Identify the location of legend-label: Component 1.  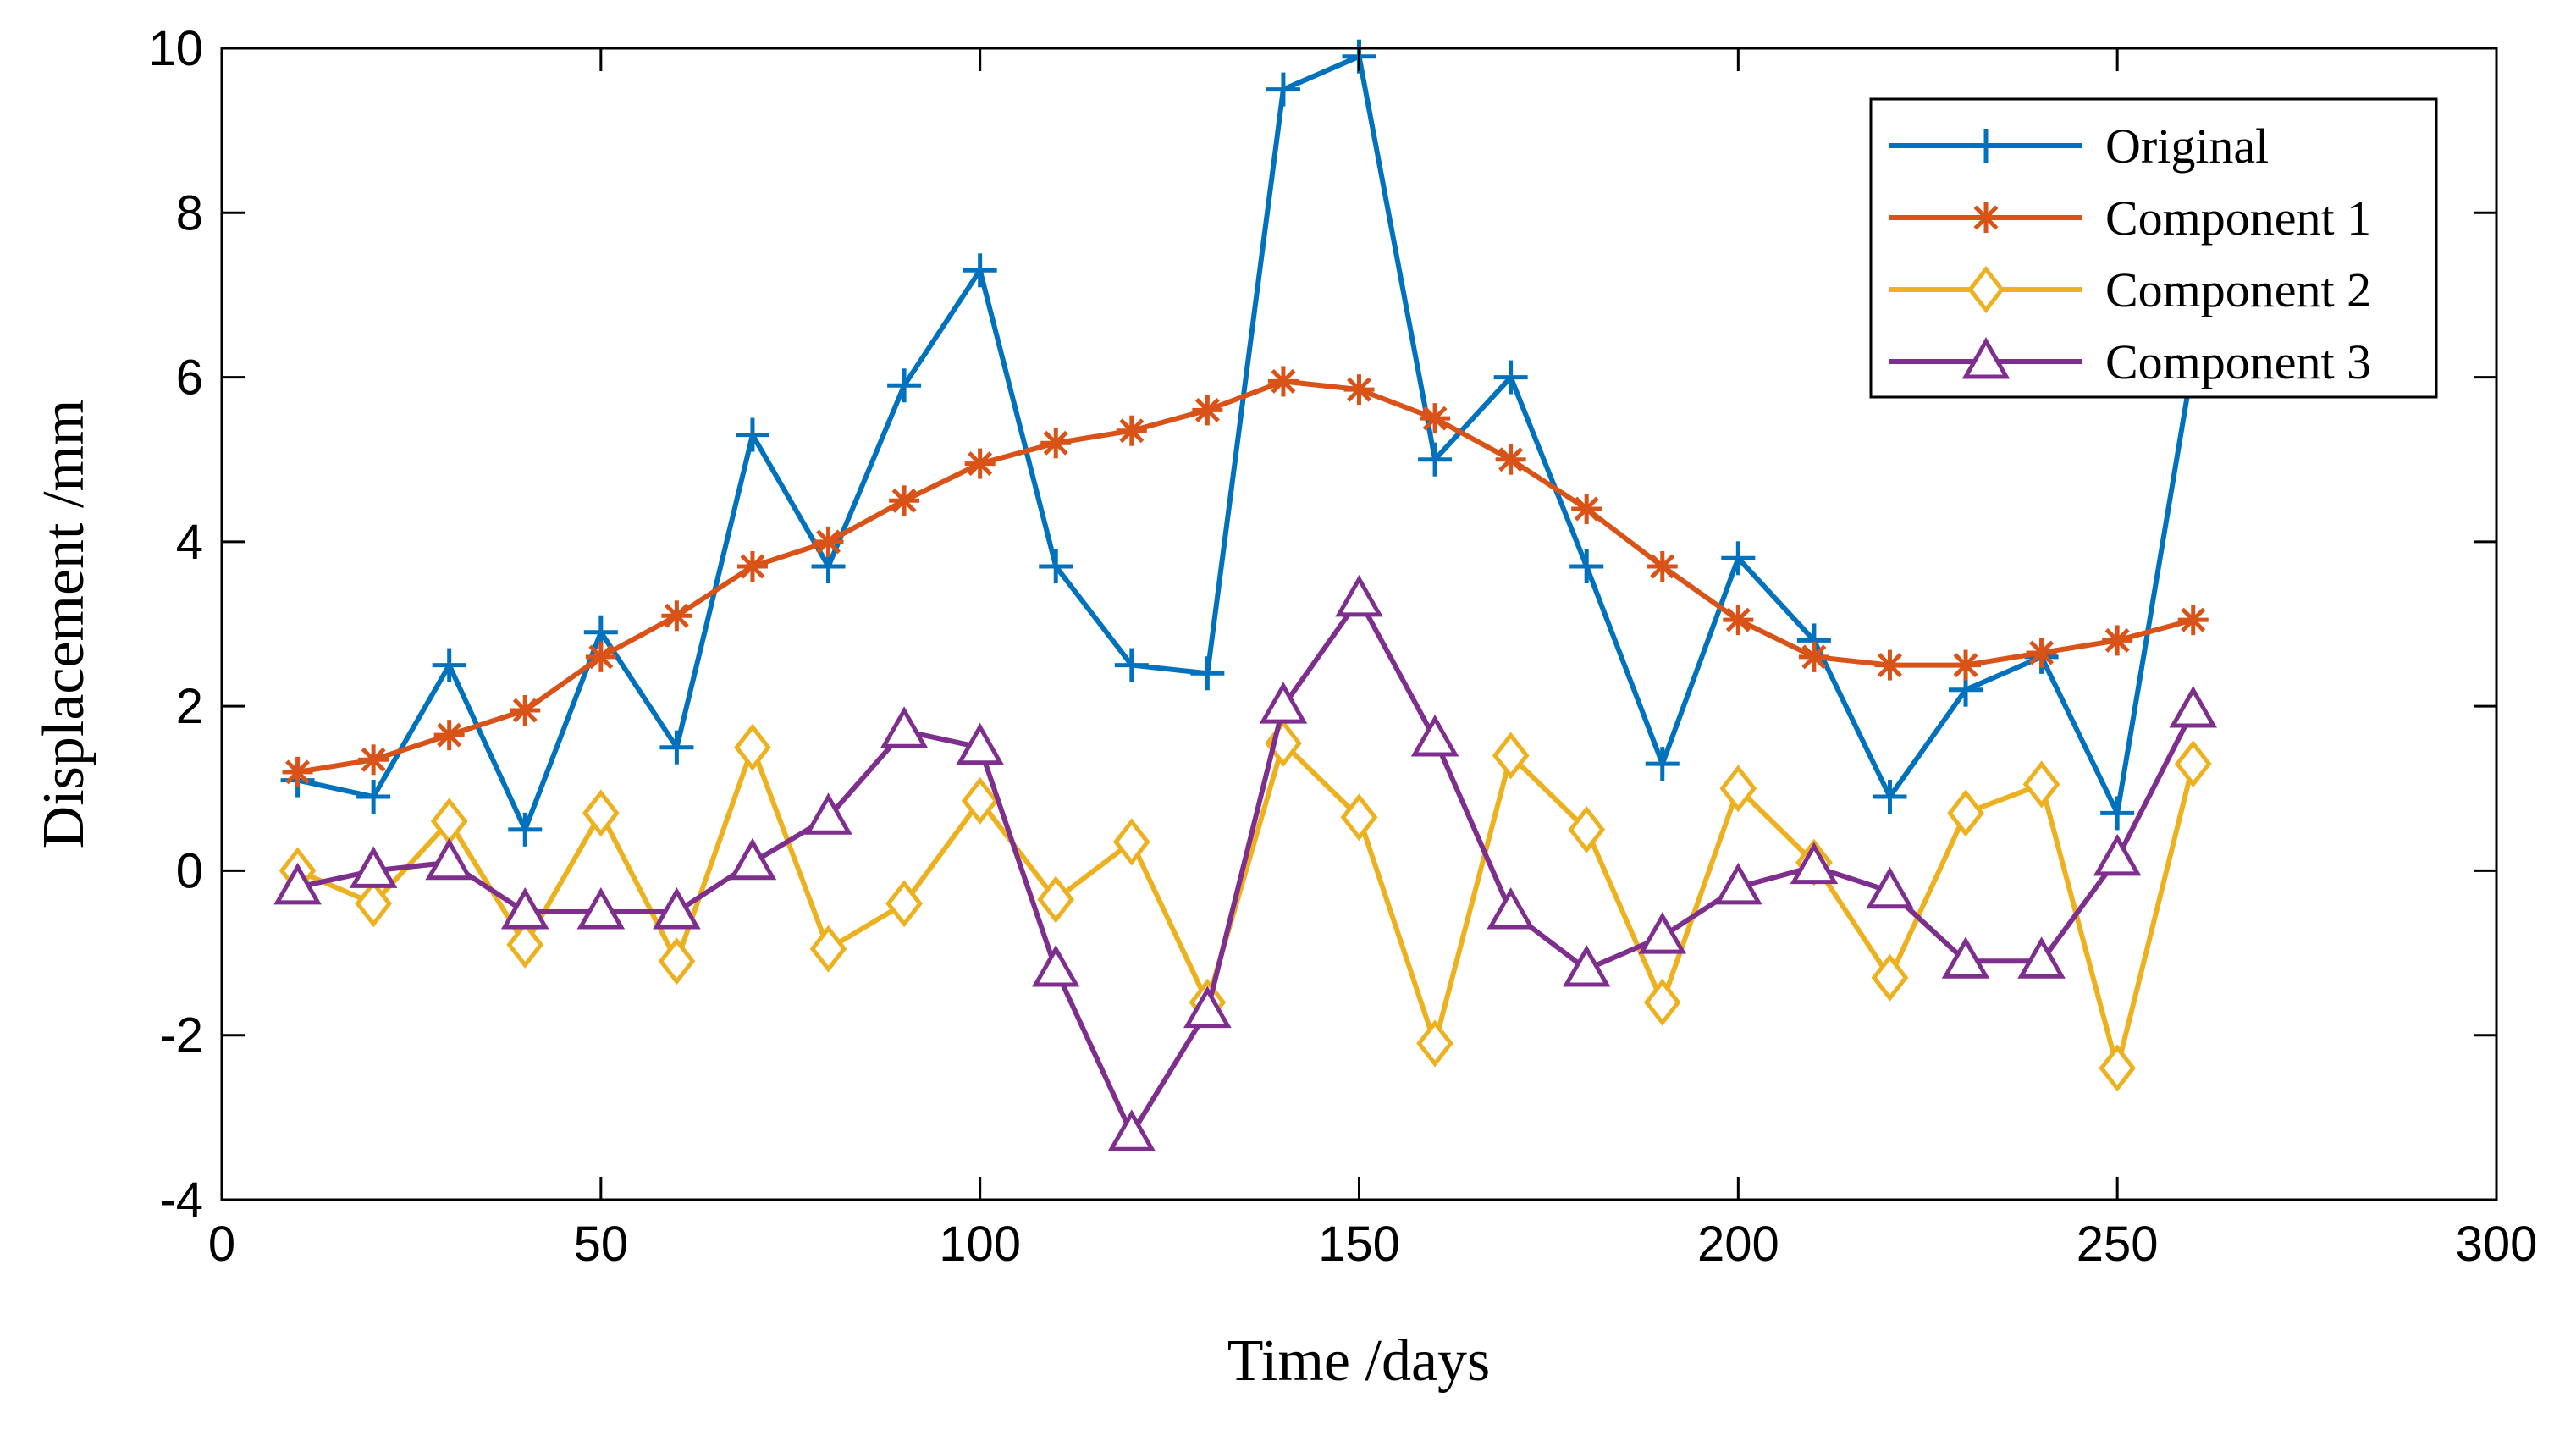
(2238, 218).